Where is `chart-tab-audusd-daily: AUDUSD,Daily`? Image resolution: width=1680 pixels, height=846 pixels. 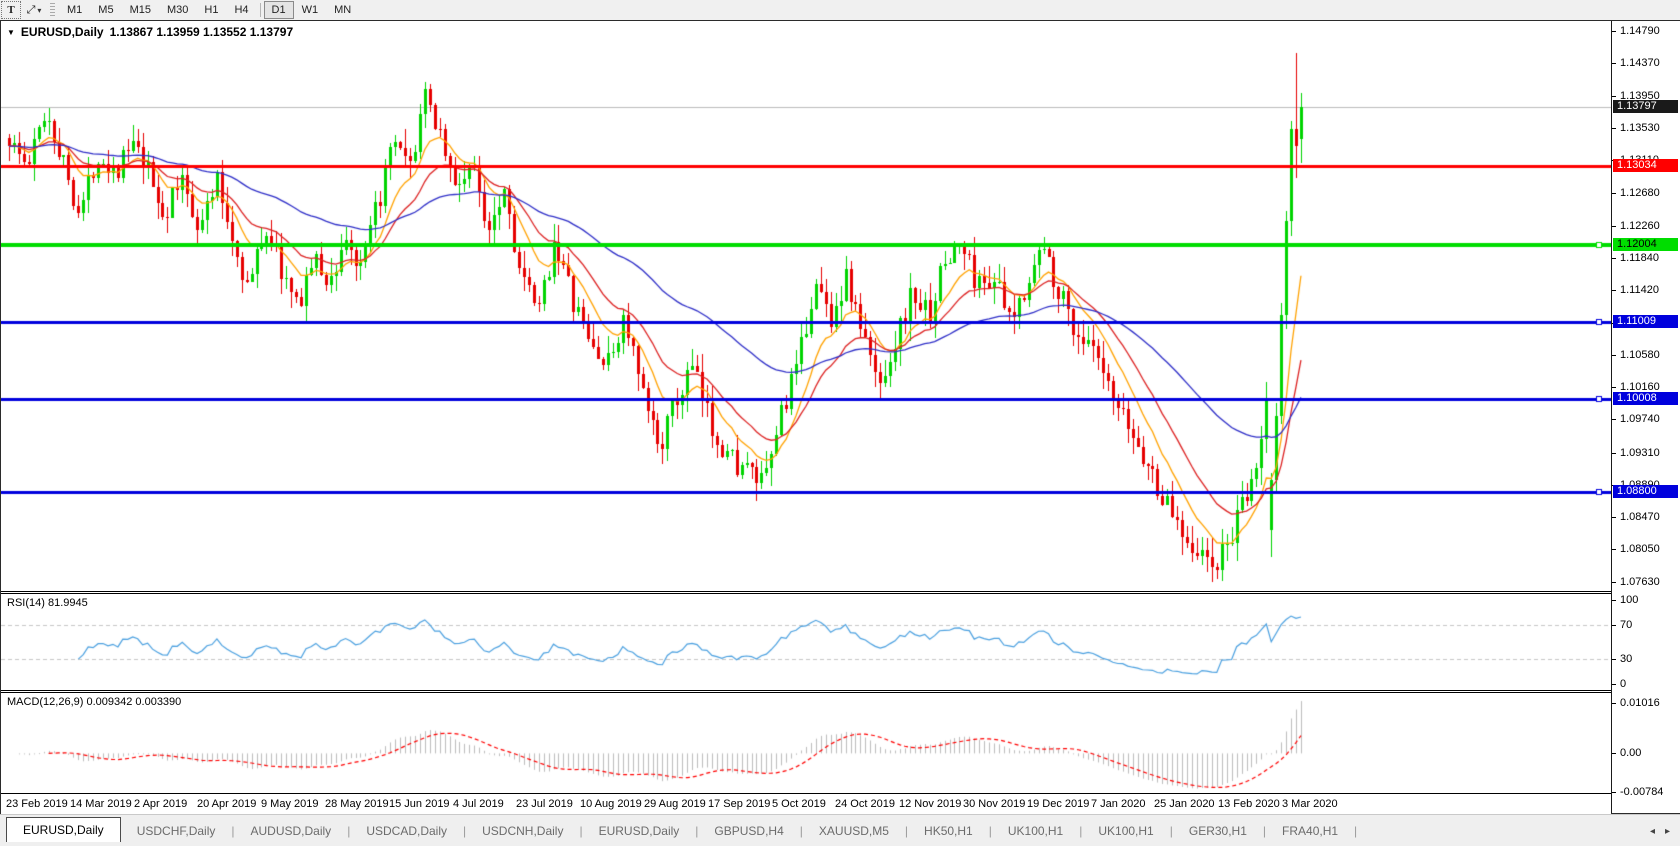
chart-tab-audusd-daily: AUDUSD,Daily is located at coordinates (291, 831).